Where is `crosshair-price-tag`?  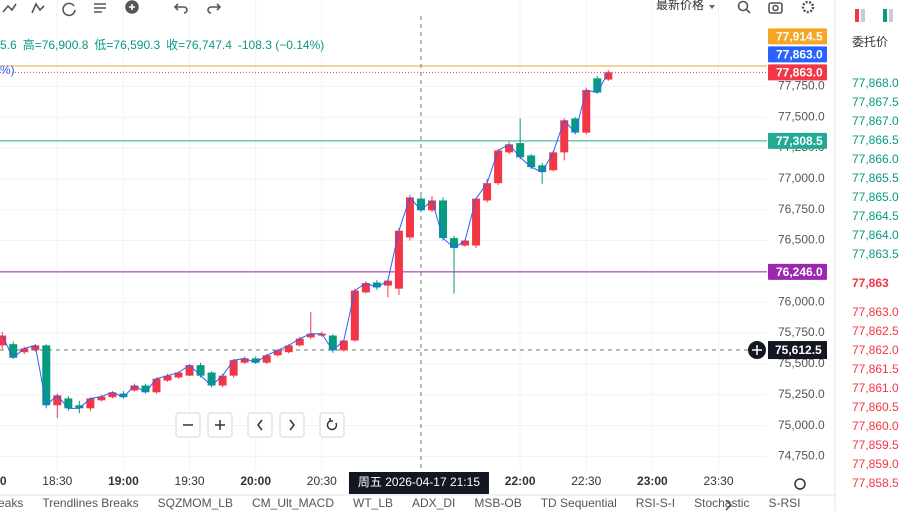 crosshair-price-tag is located at coordinates (797, 350).